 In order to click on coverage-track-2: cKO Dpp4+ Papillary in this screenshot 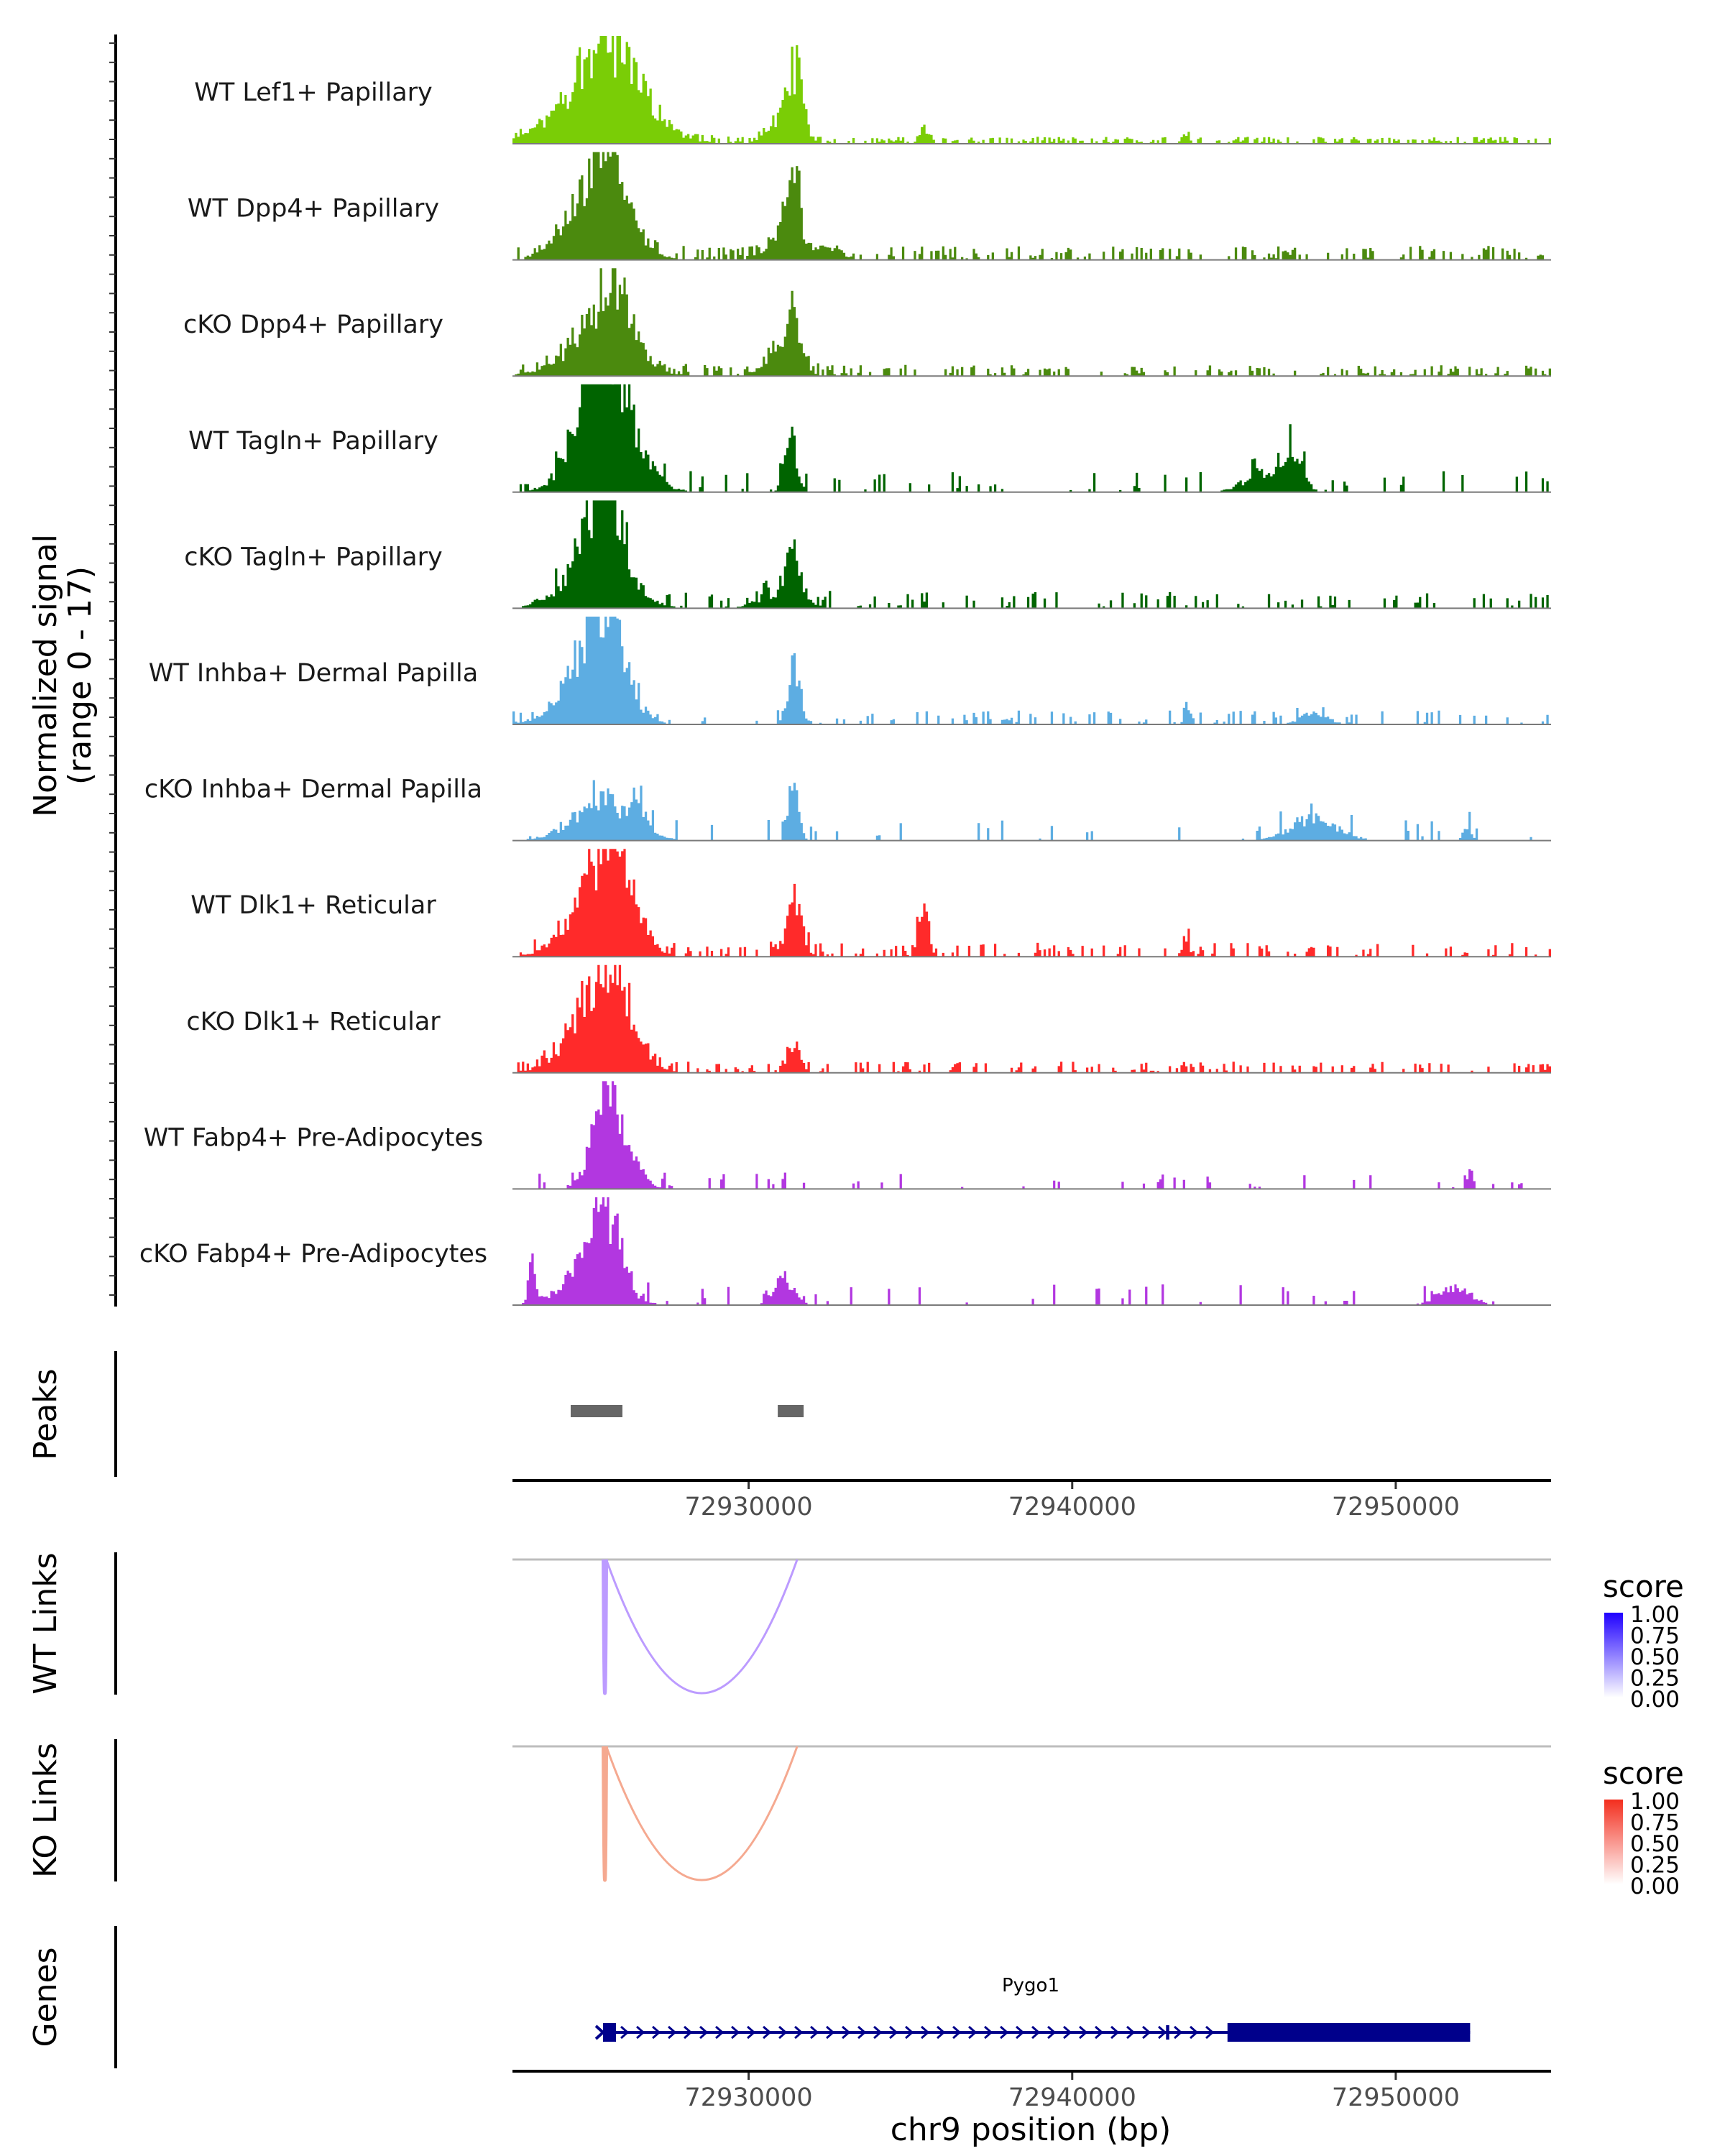, I will do `click(867, 322)`.